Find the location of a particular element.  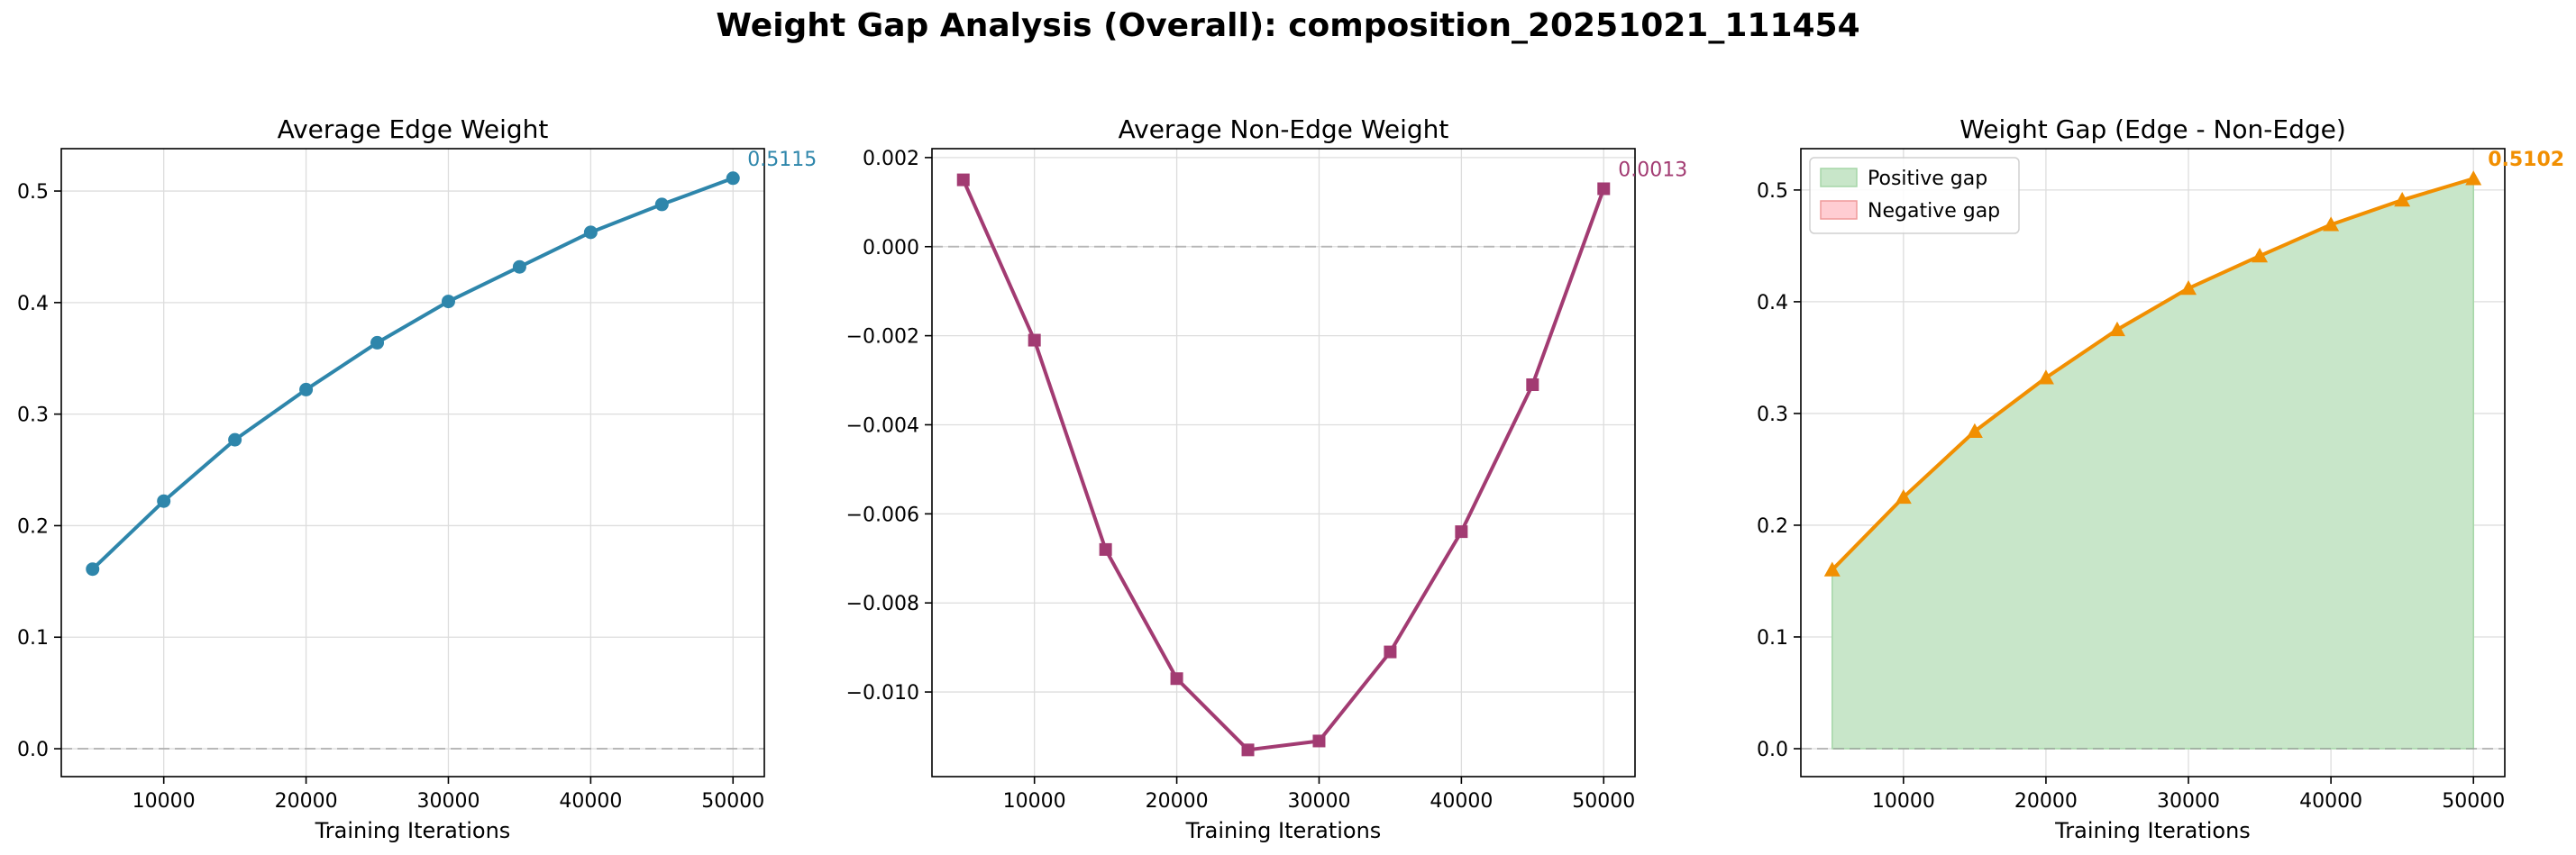

y-tick-label: 0.002 is located at coordinates (891, 159).